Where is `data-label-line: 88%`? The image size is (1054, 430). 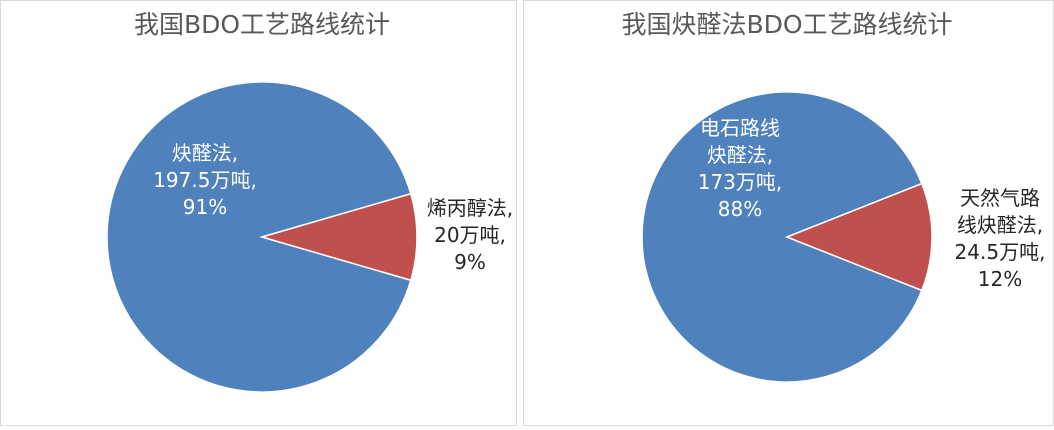
data-label-line: 88% is located at coordinates (740, 209).